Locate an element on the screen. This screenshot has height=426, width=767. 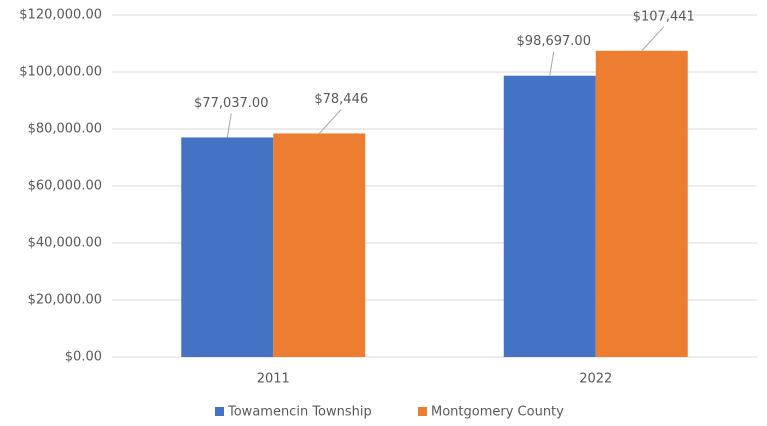
data-label: $98,697.00 is located at coordinates (554, 41).